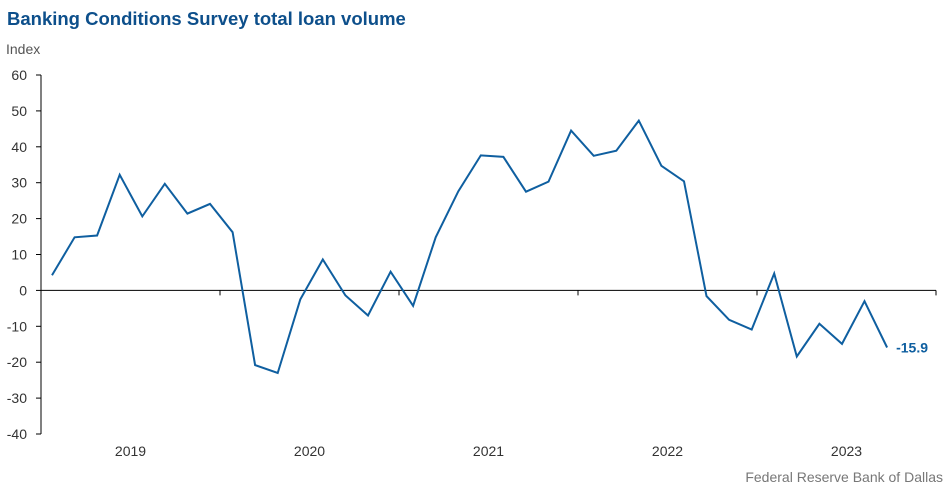 The height and width of the screenshot is (493, 949). Describe the element at coordinates (17, 434) in the screenshot. I see `y-tick-label: -40` at that location.